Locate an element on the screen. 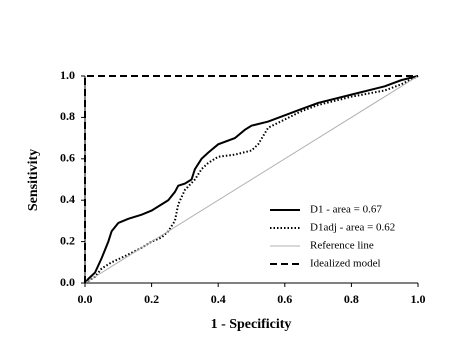 The width and height of the screenshot is (465, 351). x-tick-label: 0.6 is located at coordinates (284, 299).